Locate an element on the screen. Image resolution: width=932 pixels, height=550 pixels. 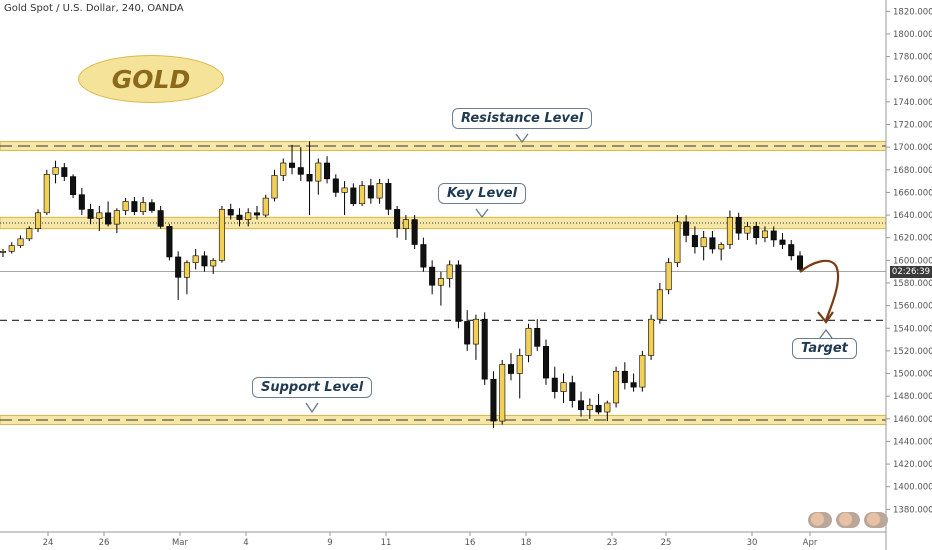
price-tick-label: 1400.000 is located at coordinates (912, 488).